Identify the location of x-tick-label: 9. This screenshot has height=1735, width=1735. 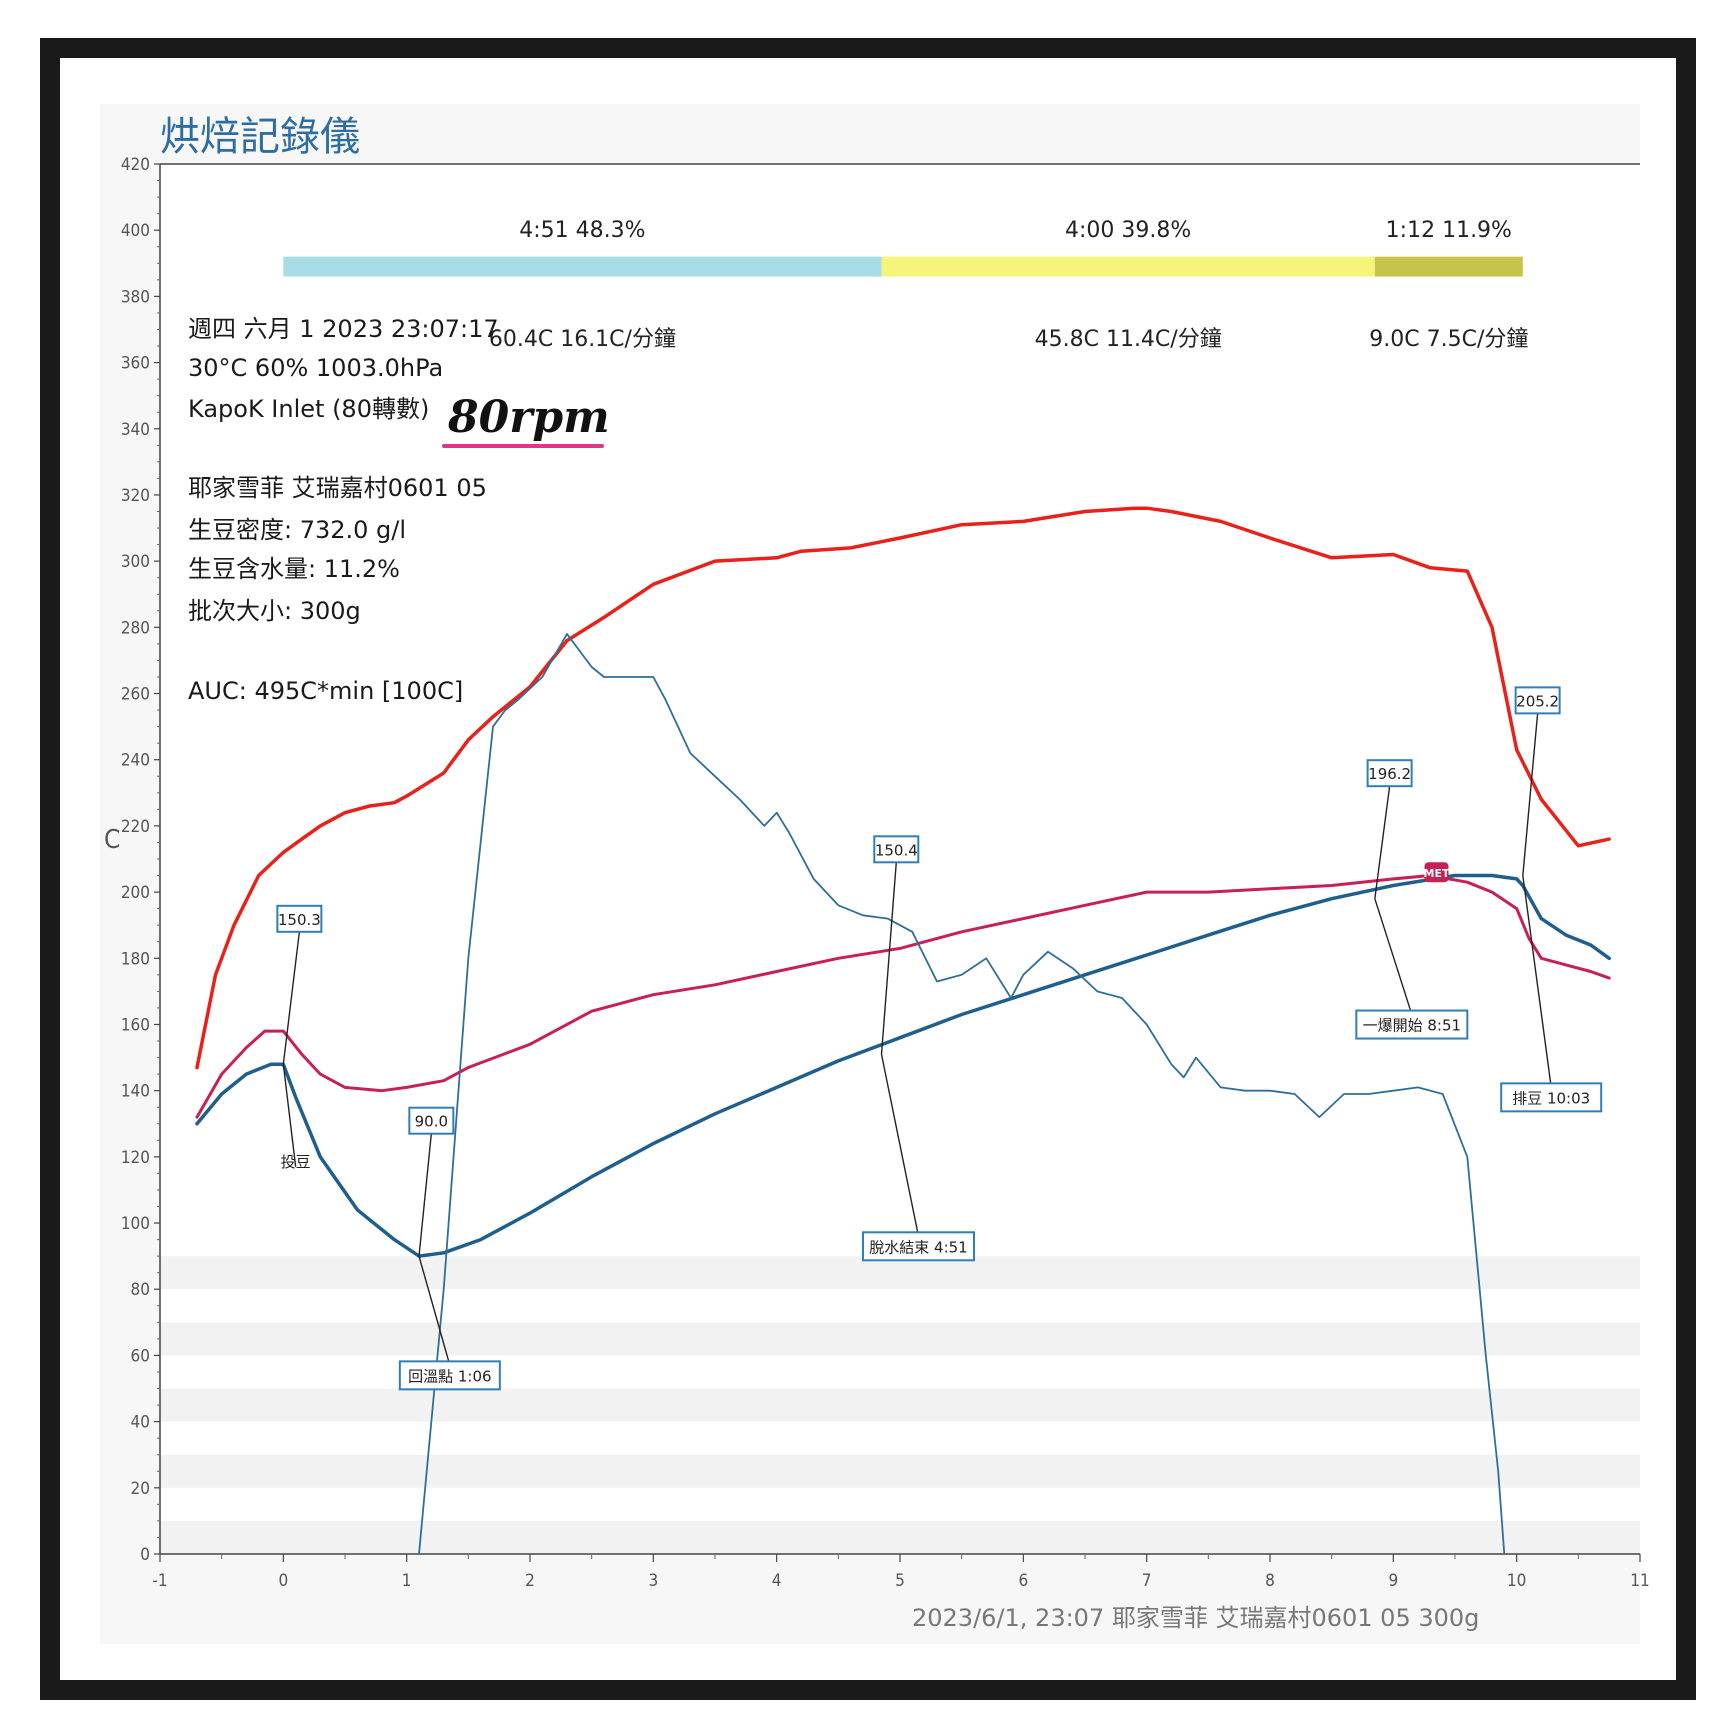
(1393, 1581).